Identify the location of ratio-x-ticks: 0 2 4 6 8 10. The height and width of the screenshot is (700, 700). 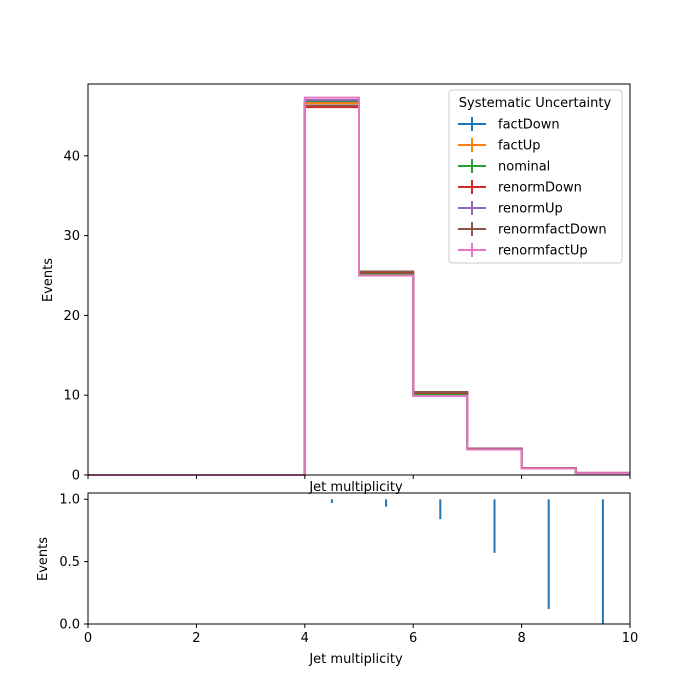
(361, 635).